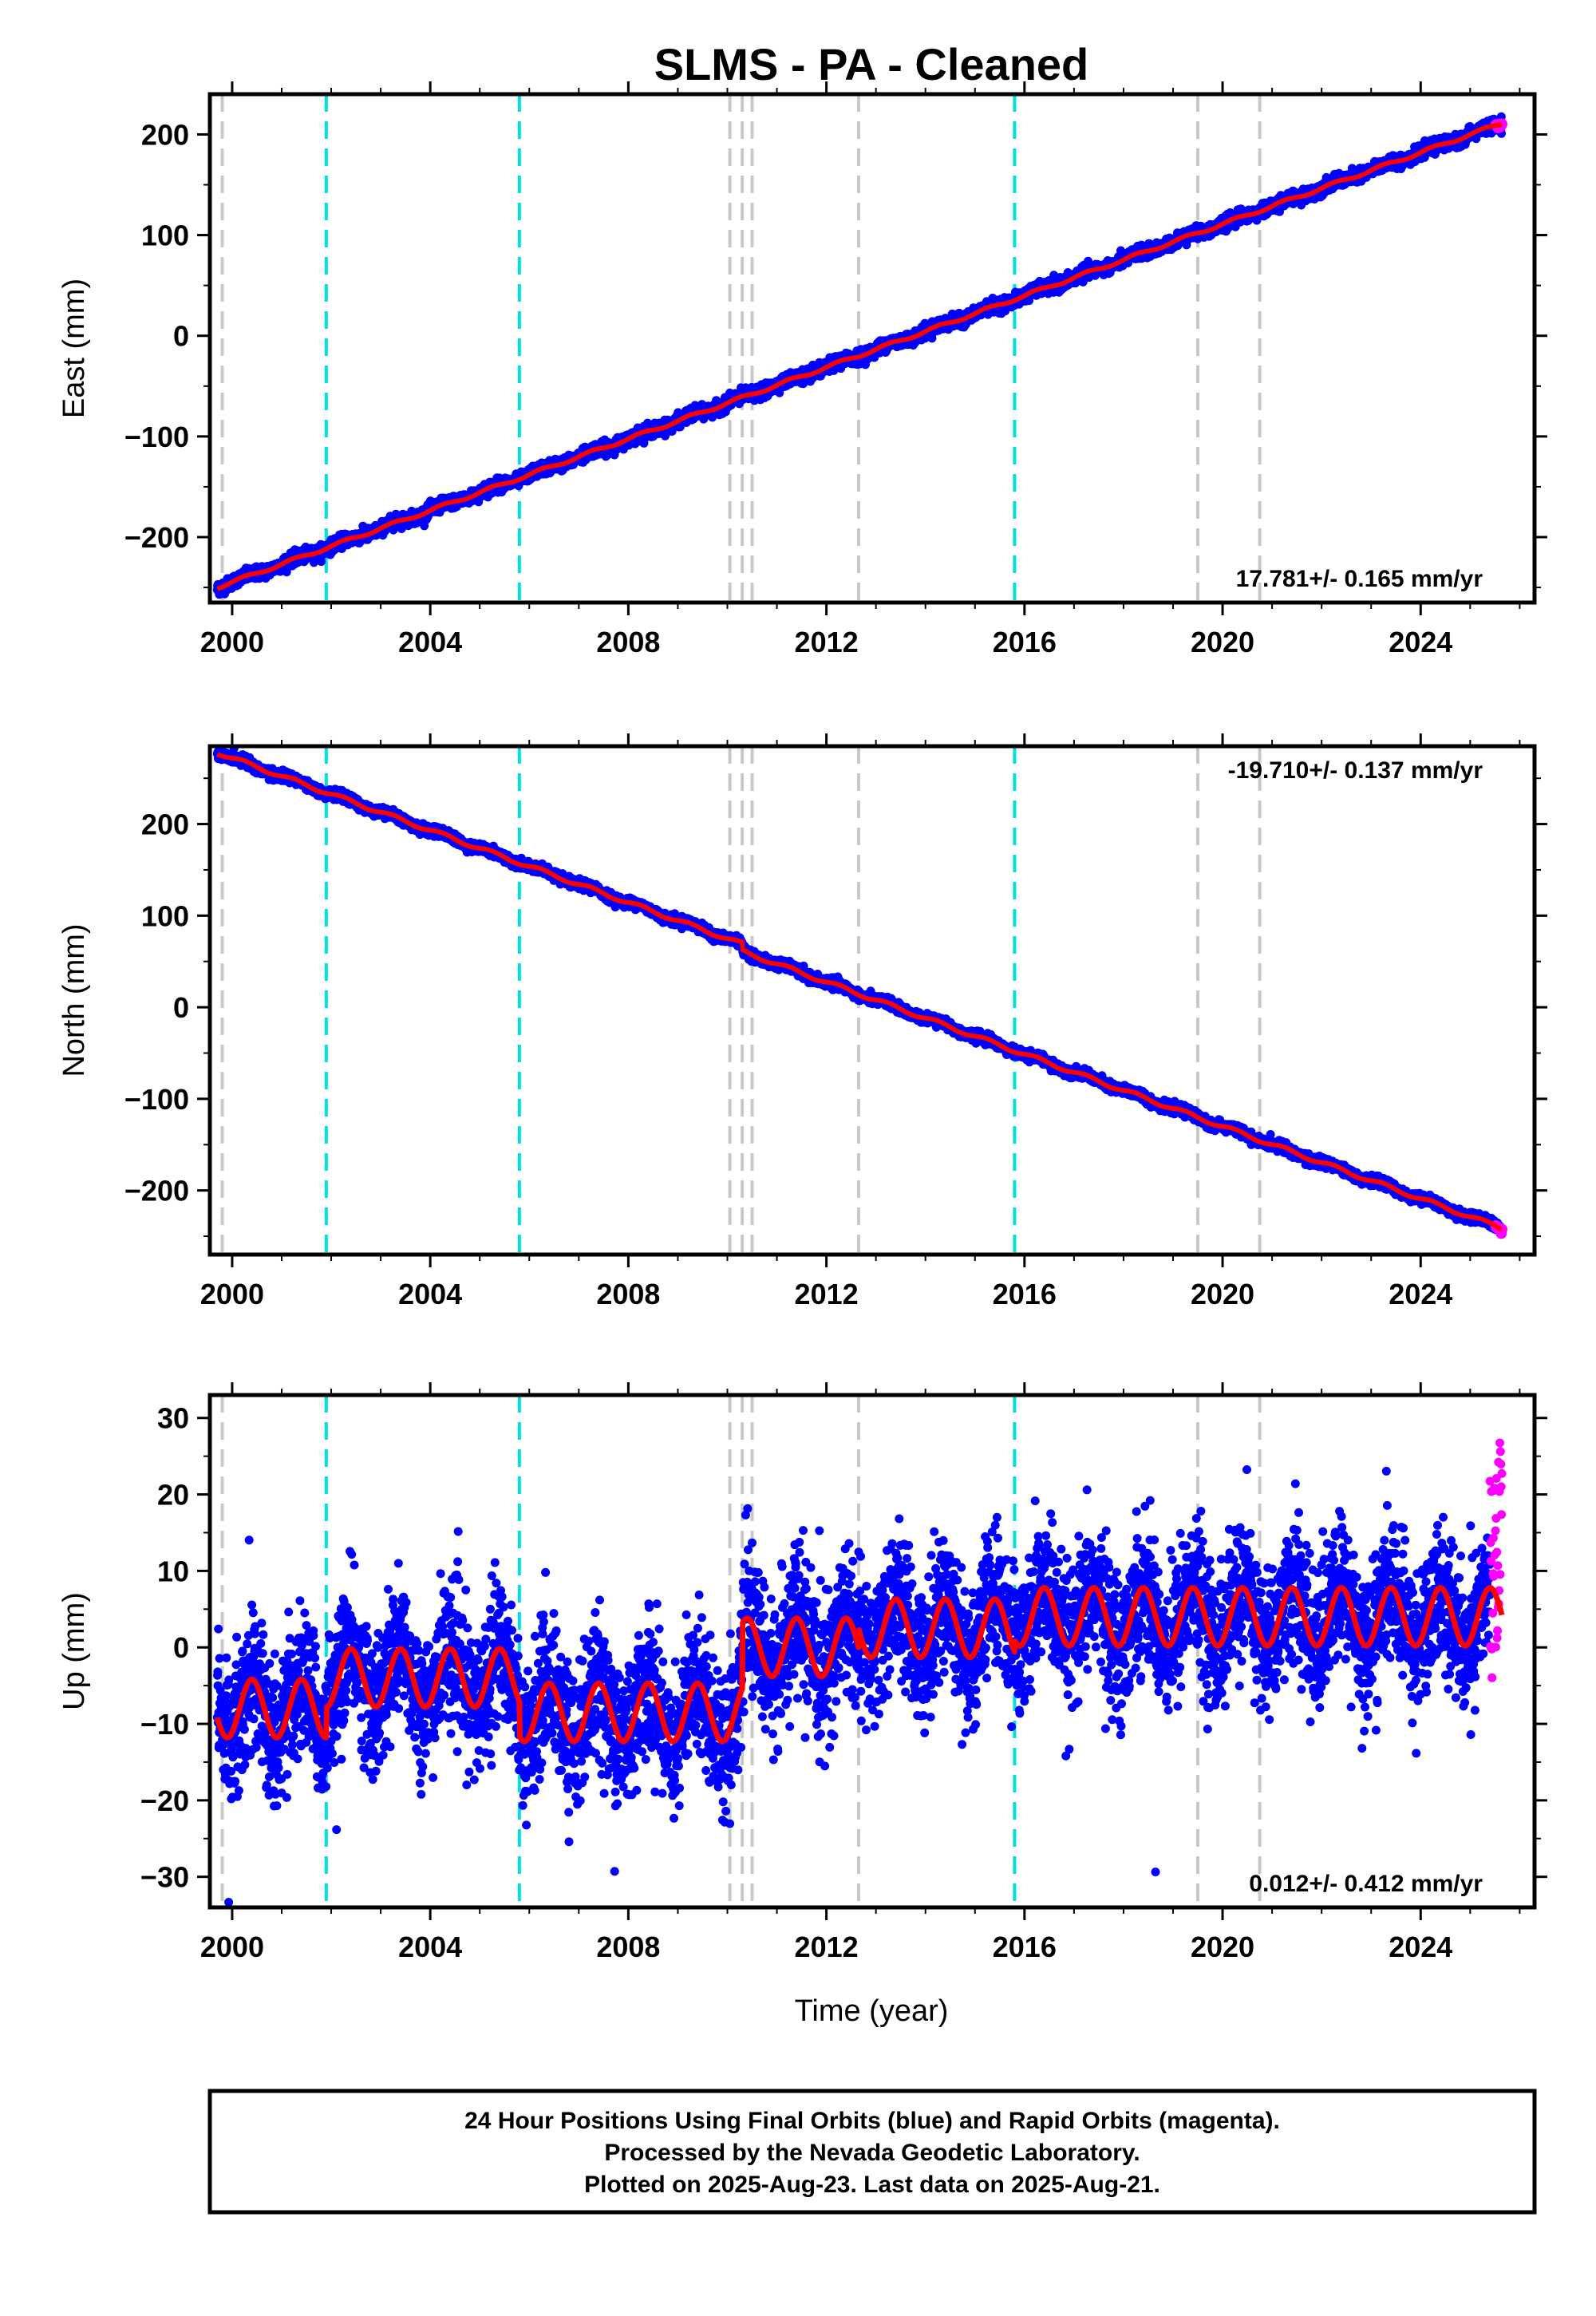 The height and width of the screenshot is (2316, 1596). What do you see at coordinates (871, 64) in the screenshot?
I see `chart-title: SLMS - PA - Cleaned` at bounding box center [871, 64].